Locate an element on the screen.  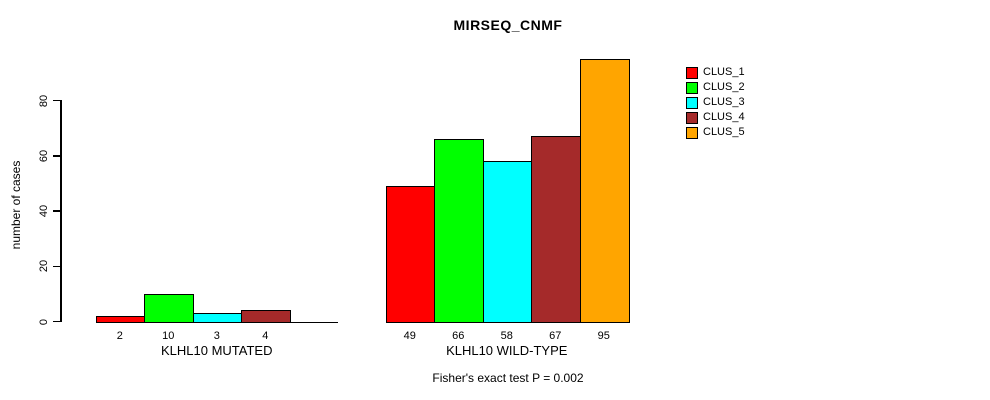
bar-value-label: 66 is located at coordinates (458, 336).